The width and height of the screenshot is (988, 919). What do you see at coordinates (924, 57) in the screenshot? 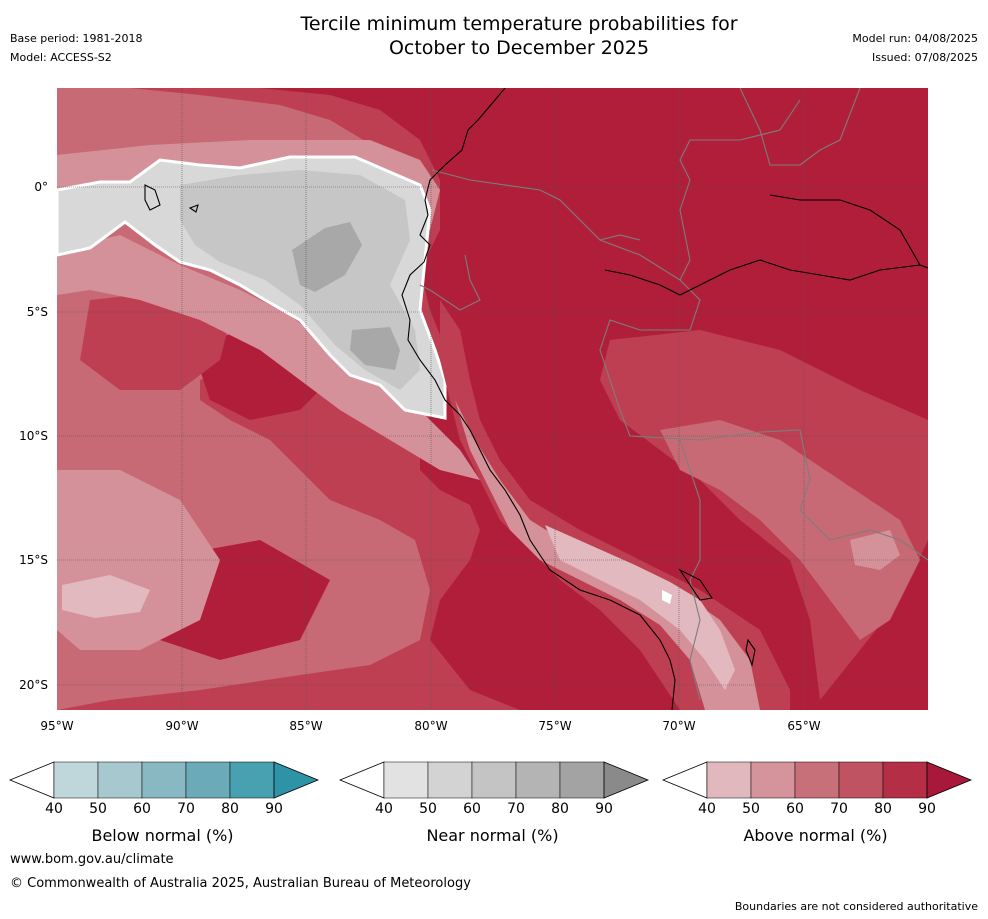
I see `issued-date: Issued: 07/08/2025` at bounding box center [924, 57].